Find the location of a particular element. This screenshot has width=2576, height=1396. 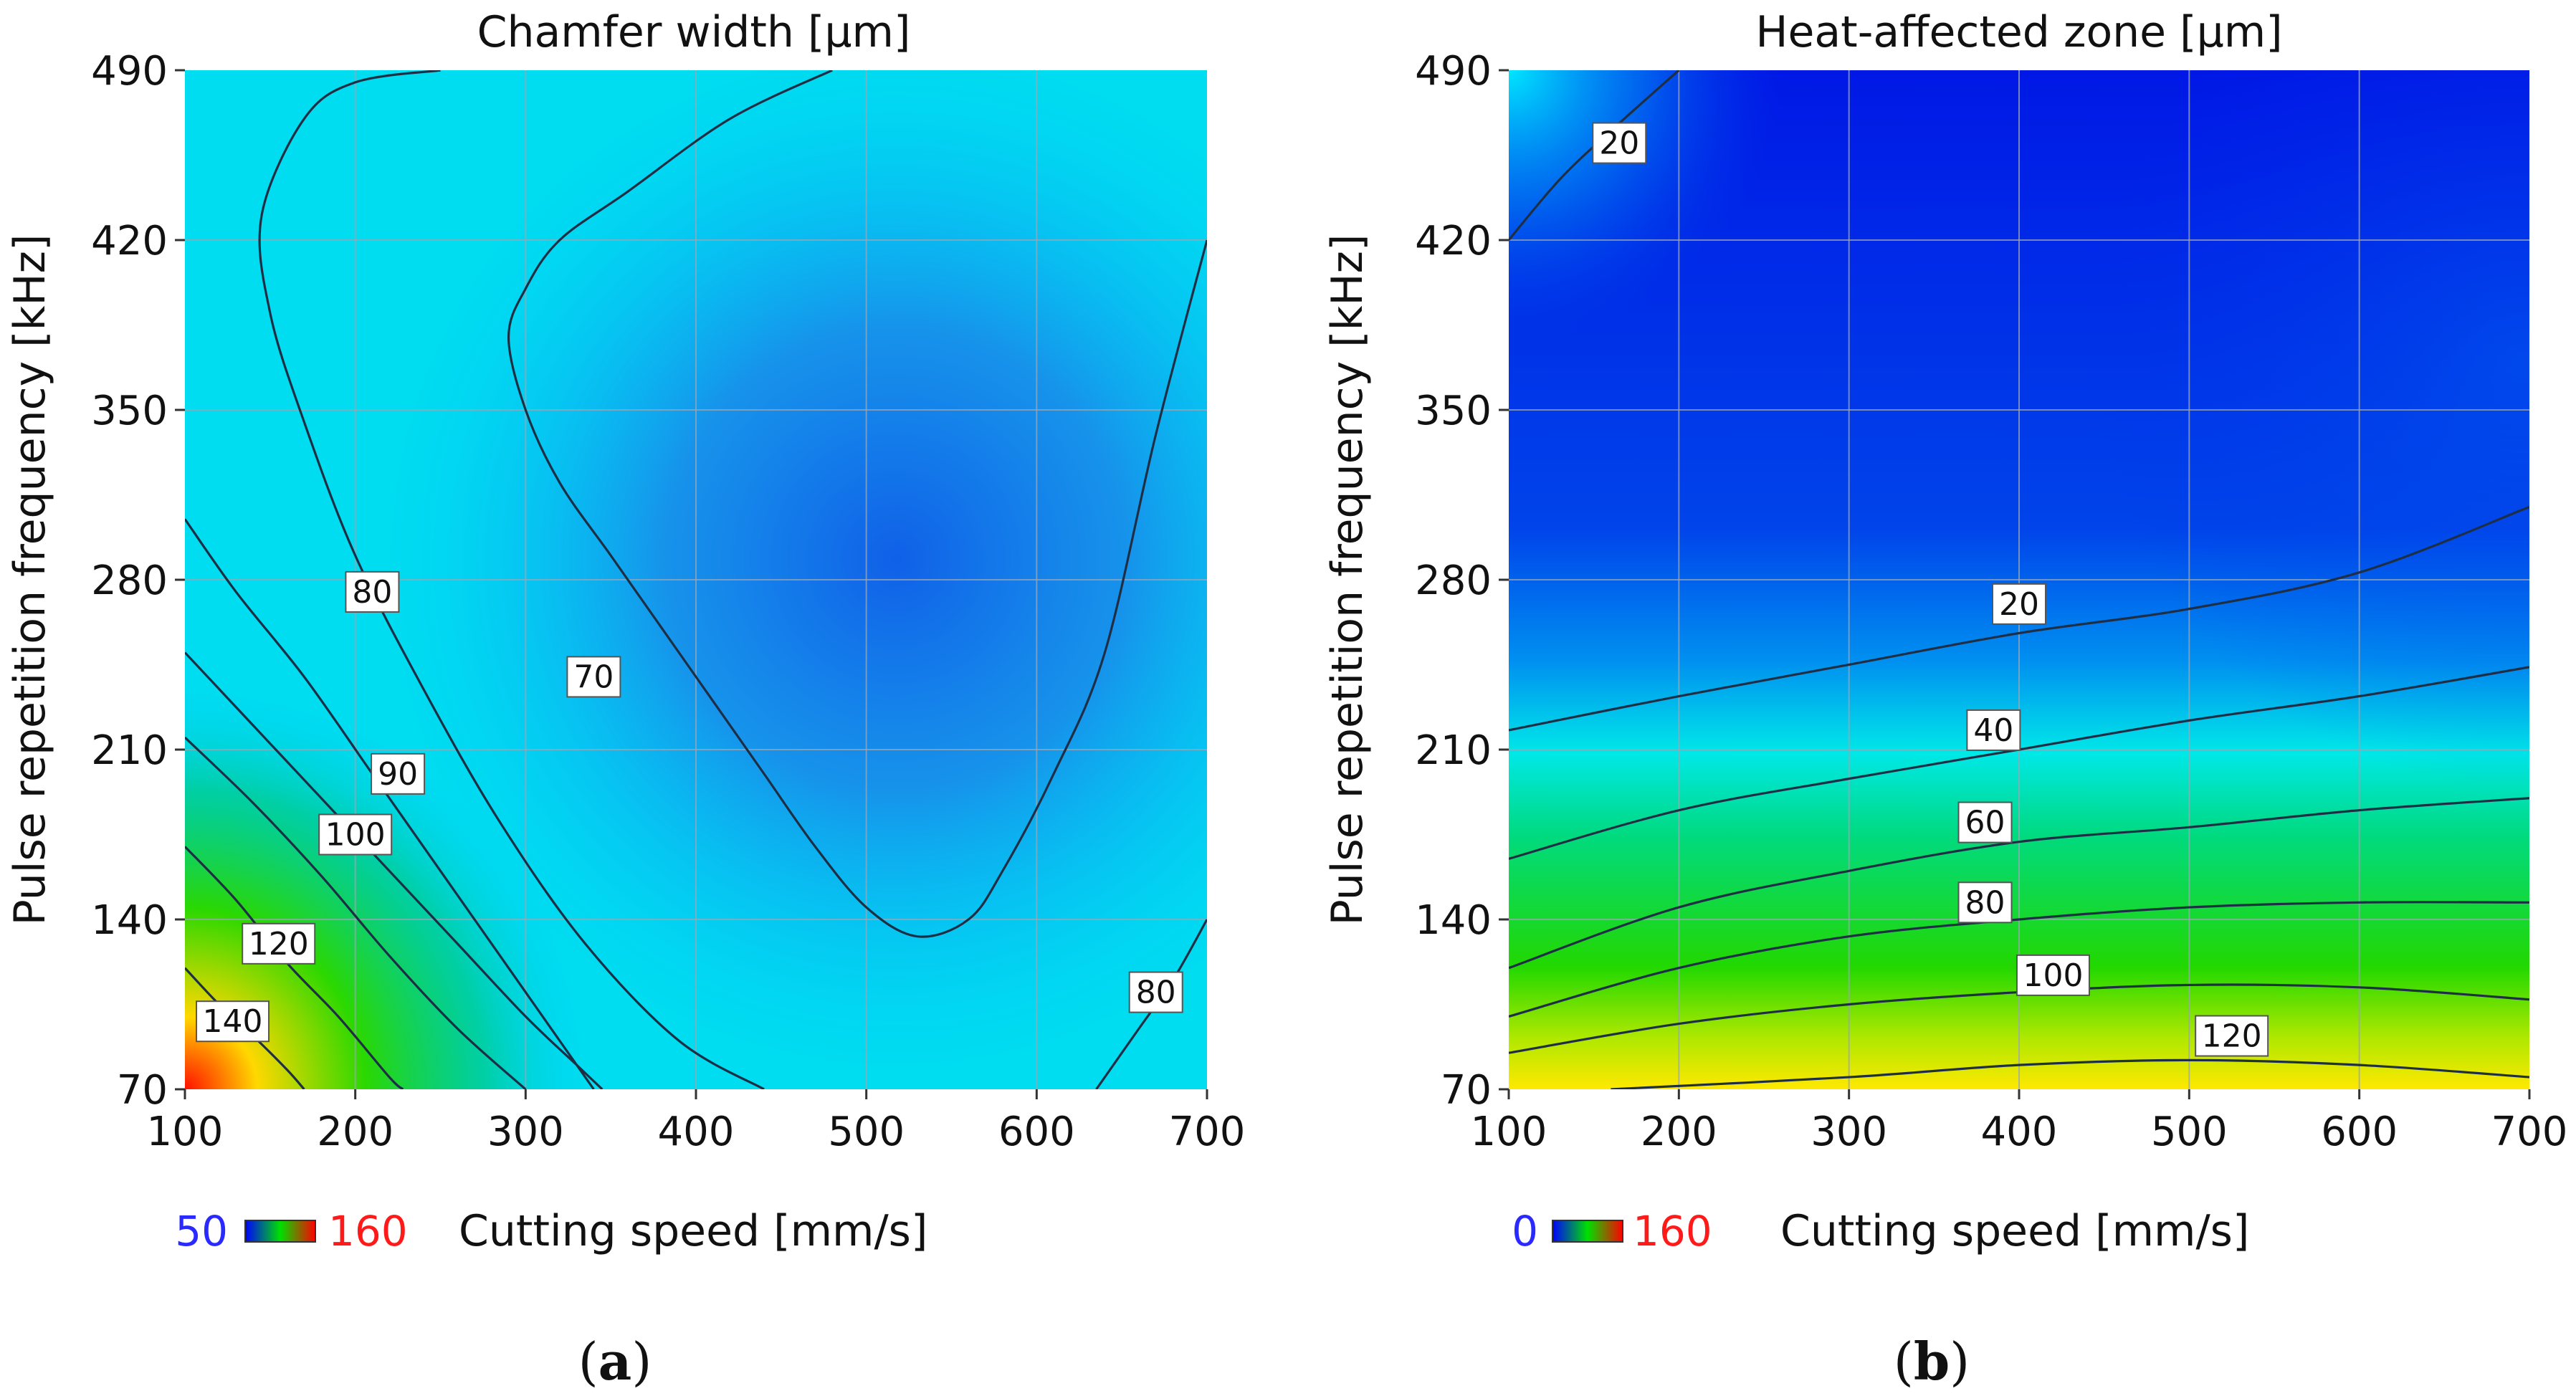

panel-a-legend-bar is located at coordinates (280, 1232).